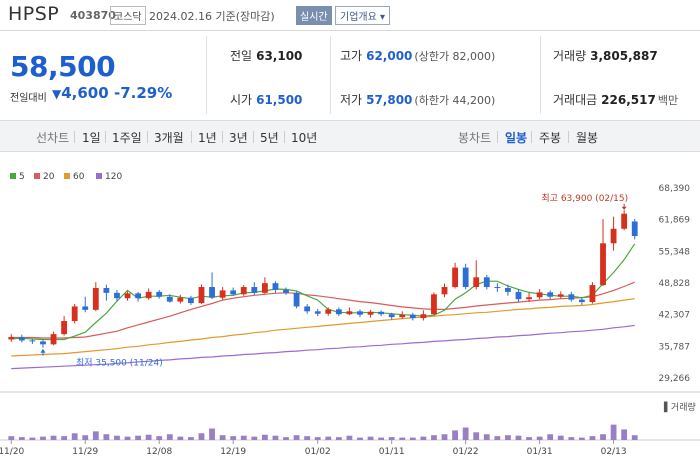  I want to click on tab-line-chart: 선차트, so click(53, 138).